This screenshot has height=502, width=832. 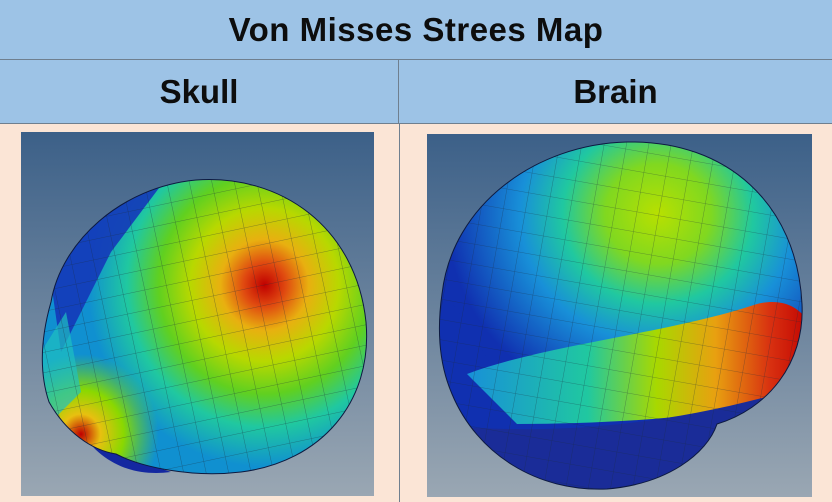 I want to click on column-header-brain: Brain, so click(x=615, y=92).